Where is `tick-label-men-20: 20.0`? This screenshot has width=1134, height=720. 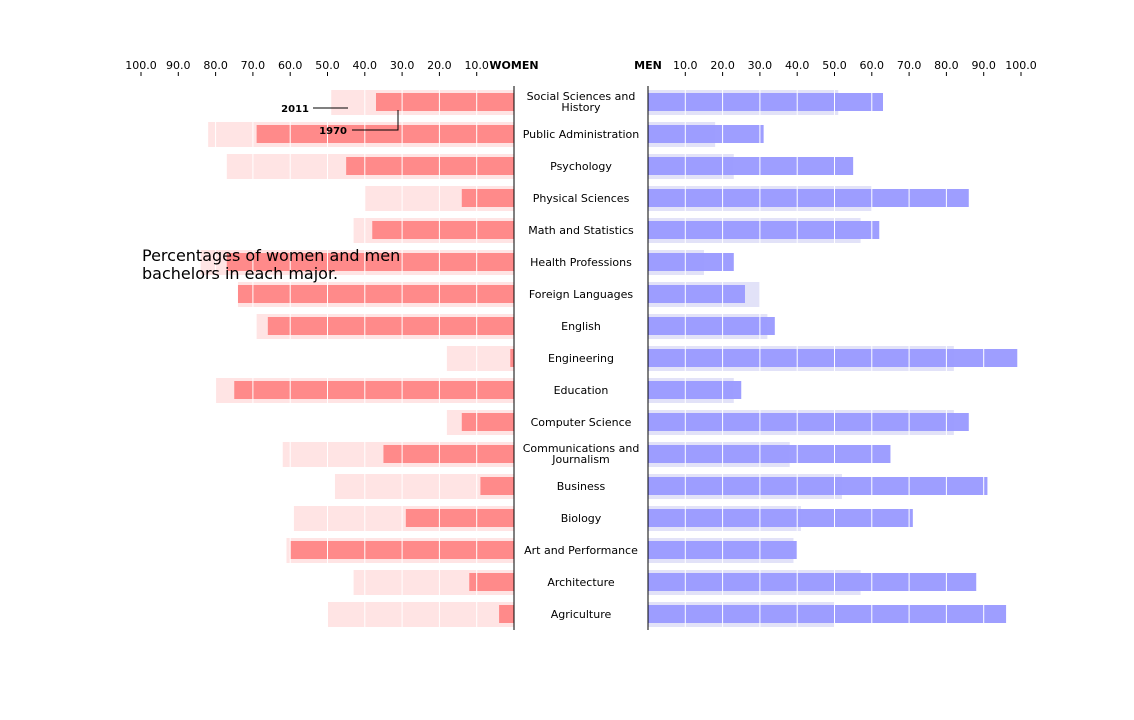 tick-label-men-20: 20.0 is located at coordinates (722, 65).